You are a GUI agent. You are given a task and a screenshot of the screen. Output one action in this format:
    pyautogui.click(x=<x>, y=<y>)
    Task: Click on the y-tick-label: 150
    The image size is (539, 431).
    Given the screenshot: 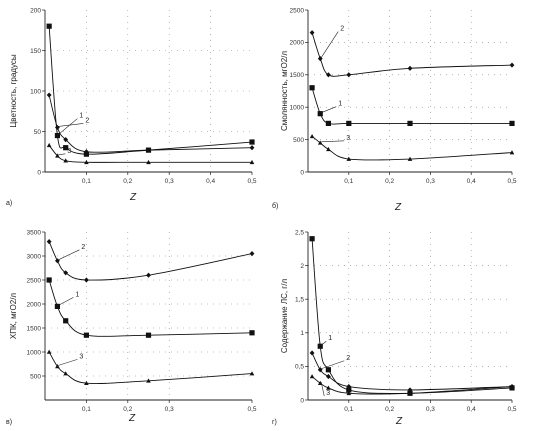 What is the action you would take?
    pyautogui.click(x=35, y=51)
    